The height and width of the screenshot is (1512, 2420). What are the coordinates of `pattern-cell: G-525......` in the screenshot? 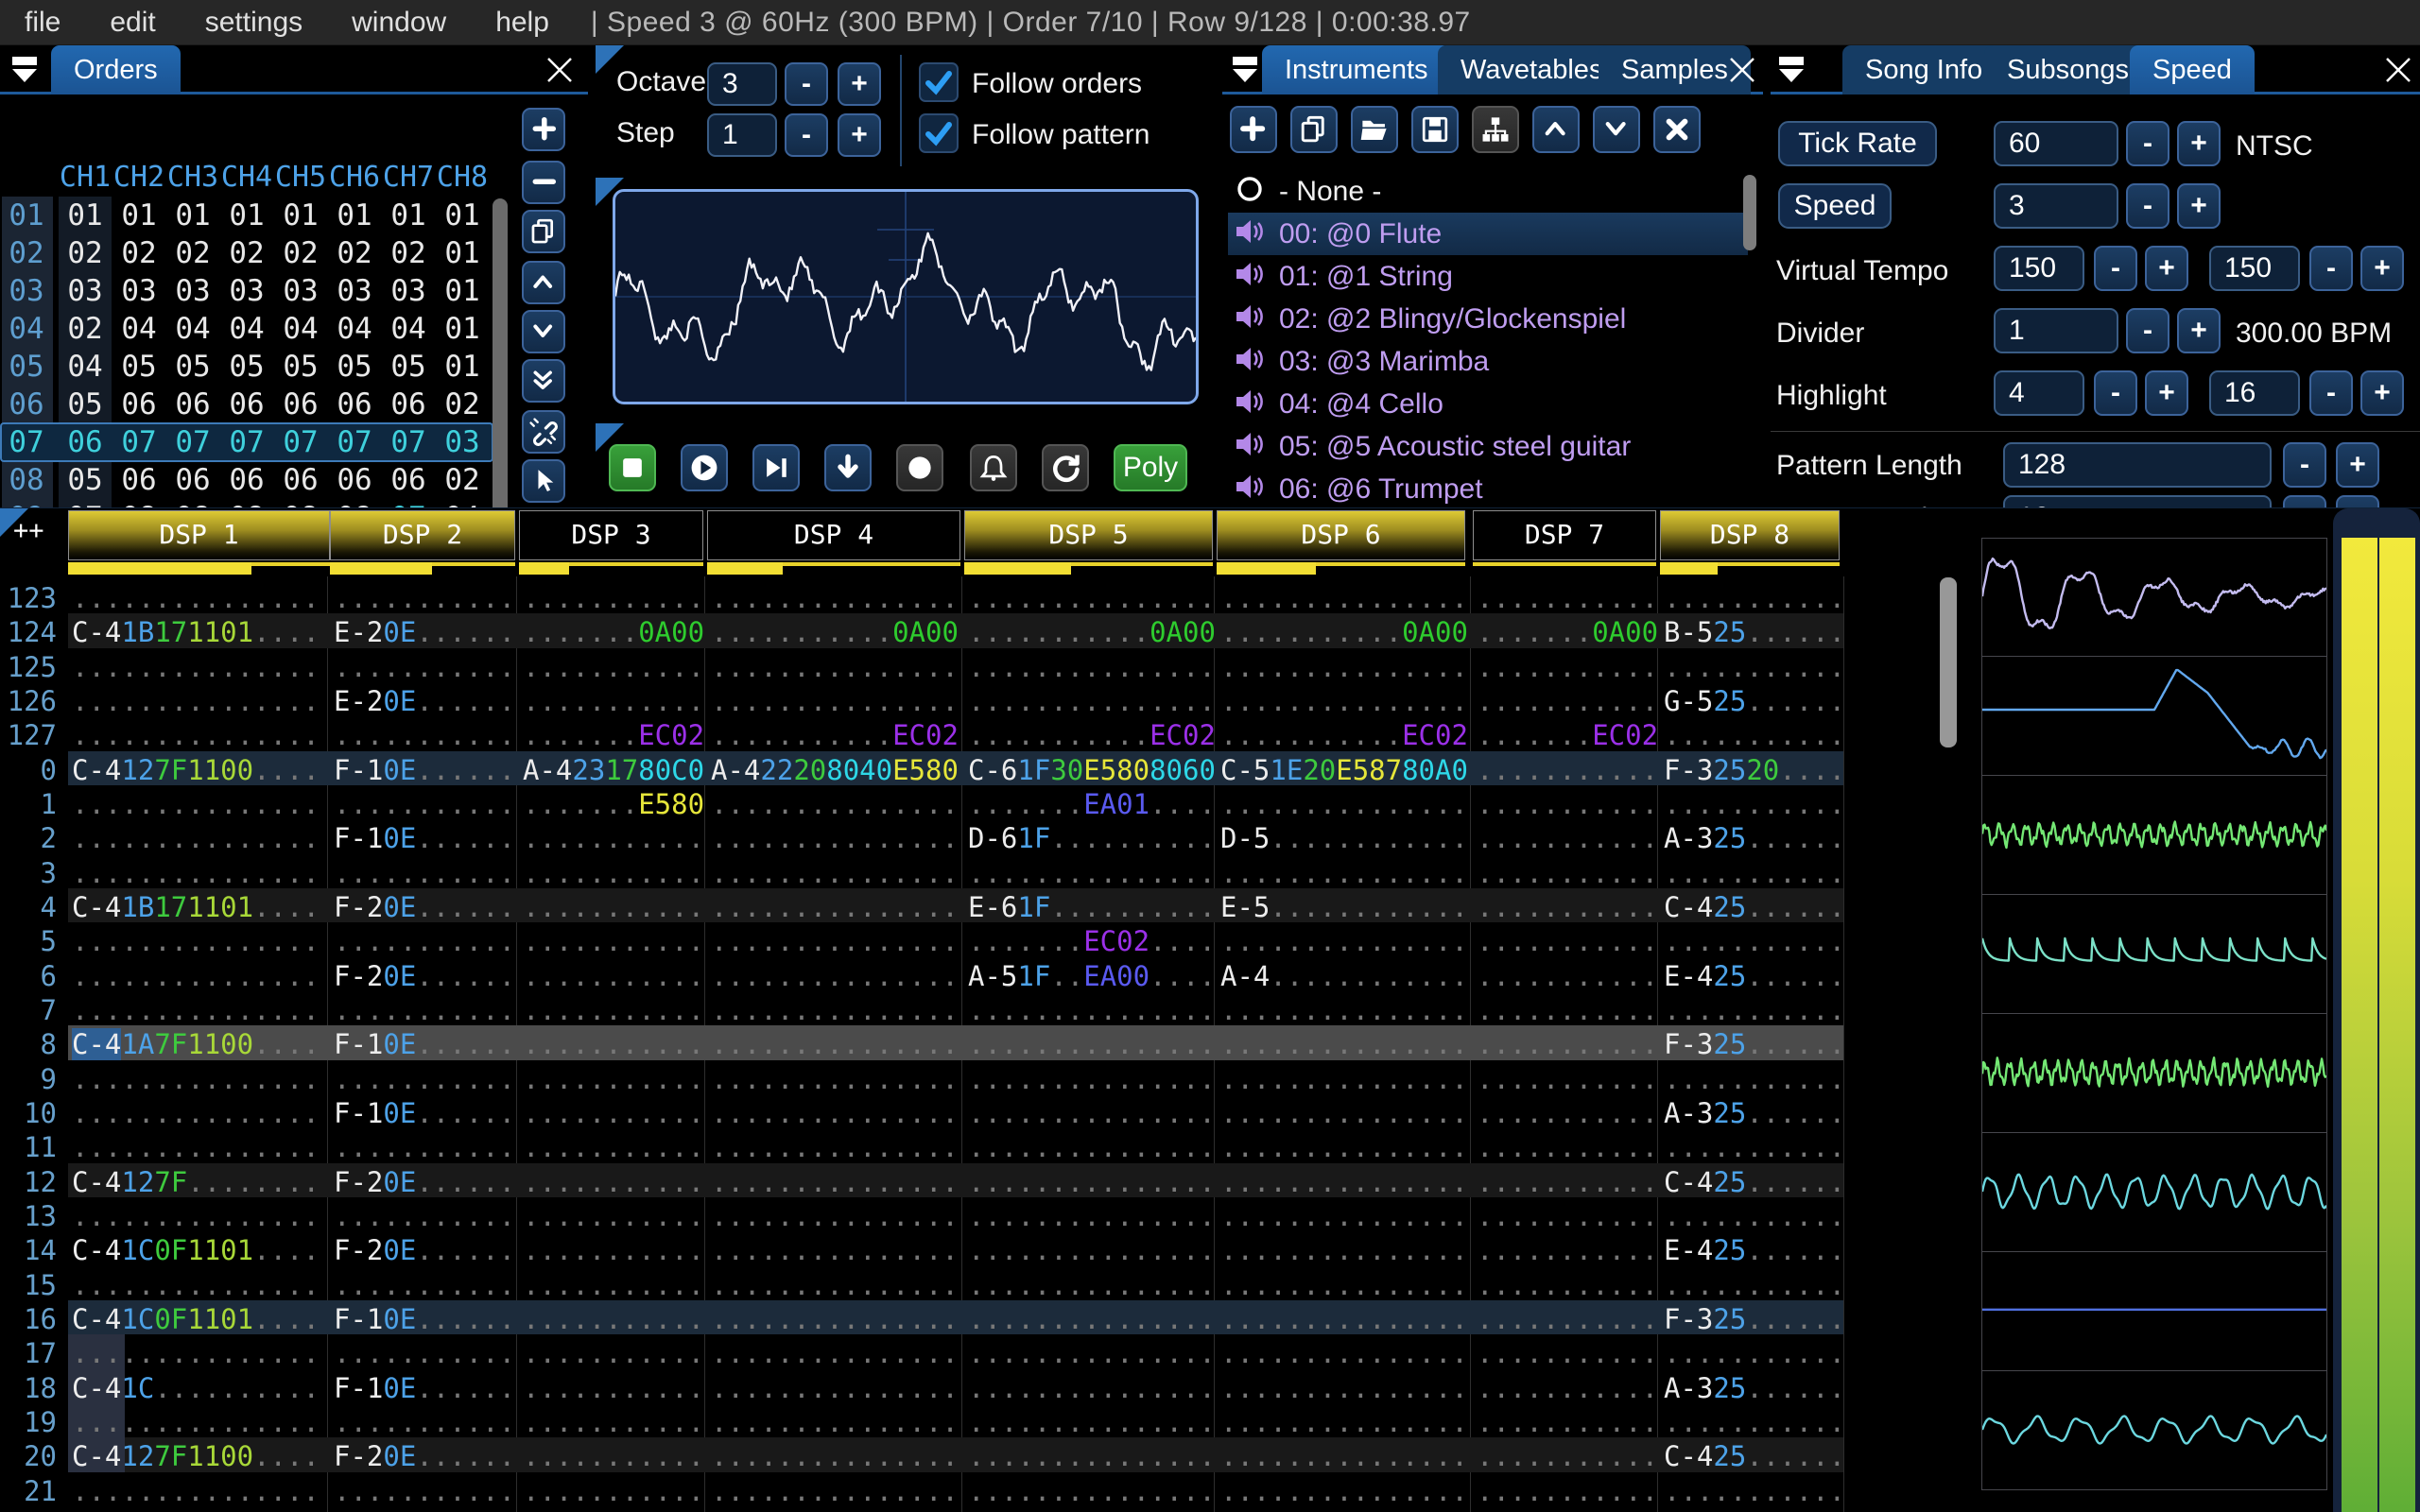 It's located at (1755, 700).